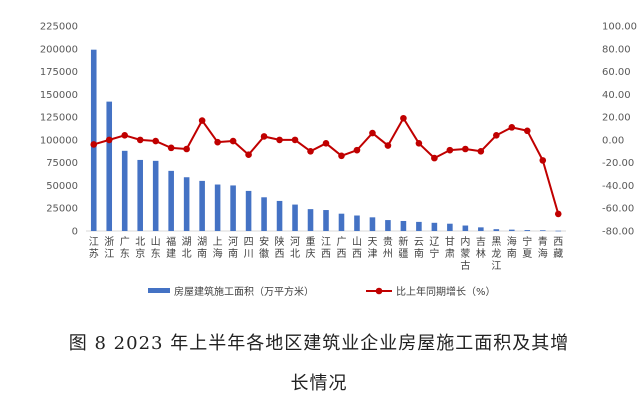 The image size is (638, 408). I want to click on right-tick-label: 0.00, so click(613, 140).